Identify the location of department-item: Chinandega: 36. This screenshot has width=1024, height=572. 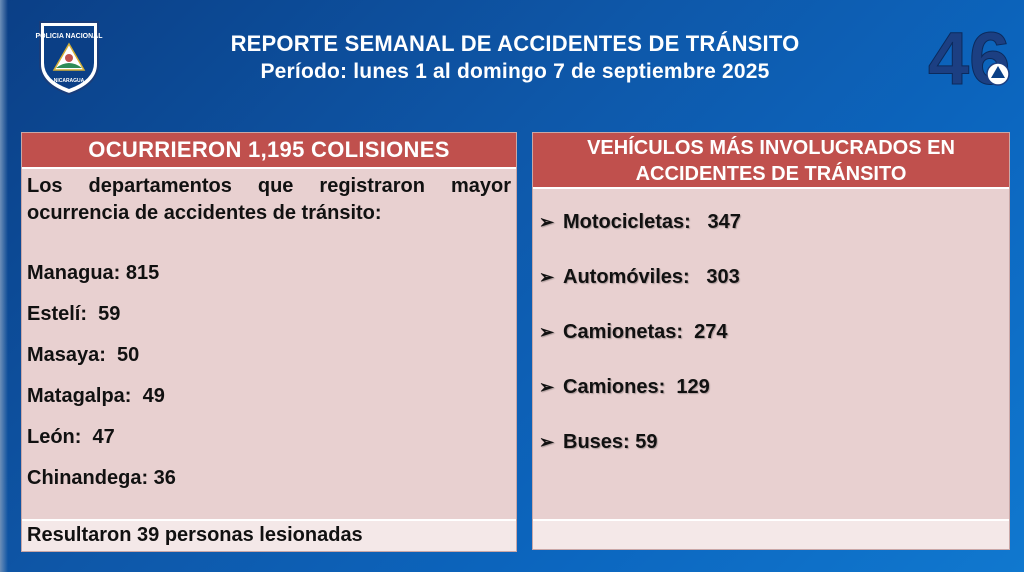
(101, 478).